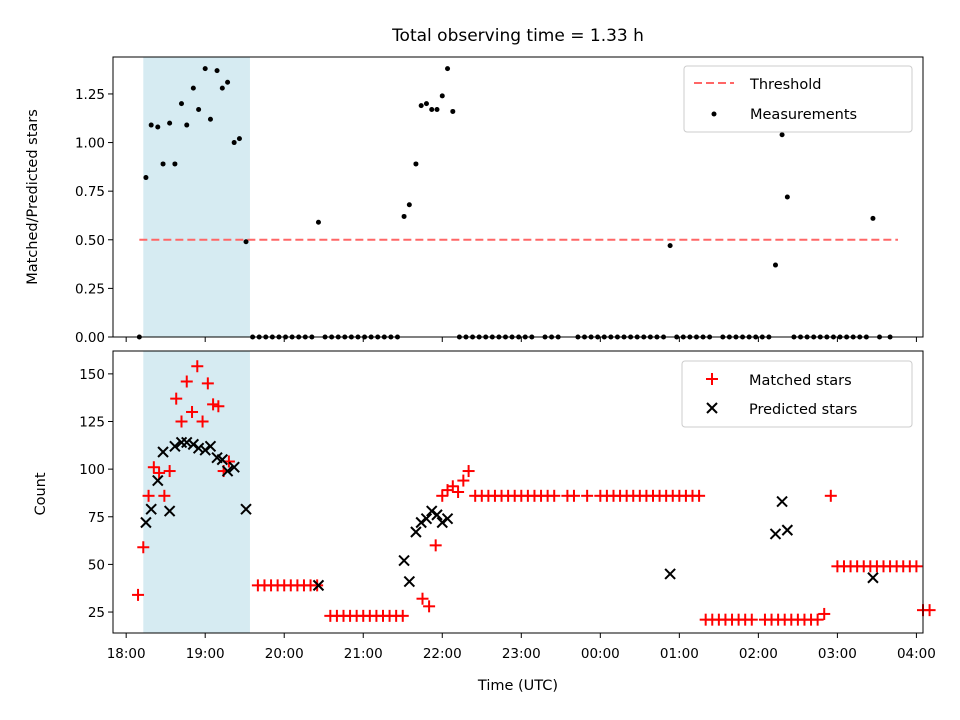 The height and width of the screenshot is (720, 960). What do you see at coordinates (196, 197) in the screenshot?
I see `top-shaded-span` at bounding box center [196, 197].